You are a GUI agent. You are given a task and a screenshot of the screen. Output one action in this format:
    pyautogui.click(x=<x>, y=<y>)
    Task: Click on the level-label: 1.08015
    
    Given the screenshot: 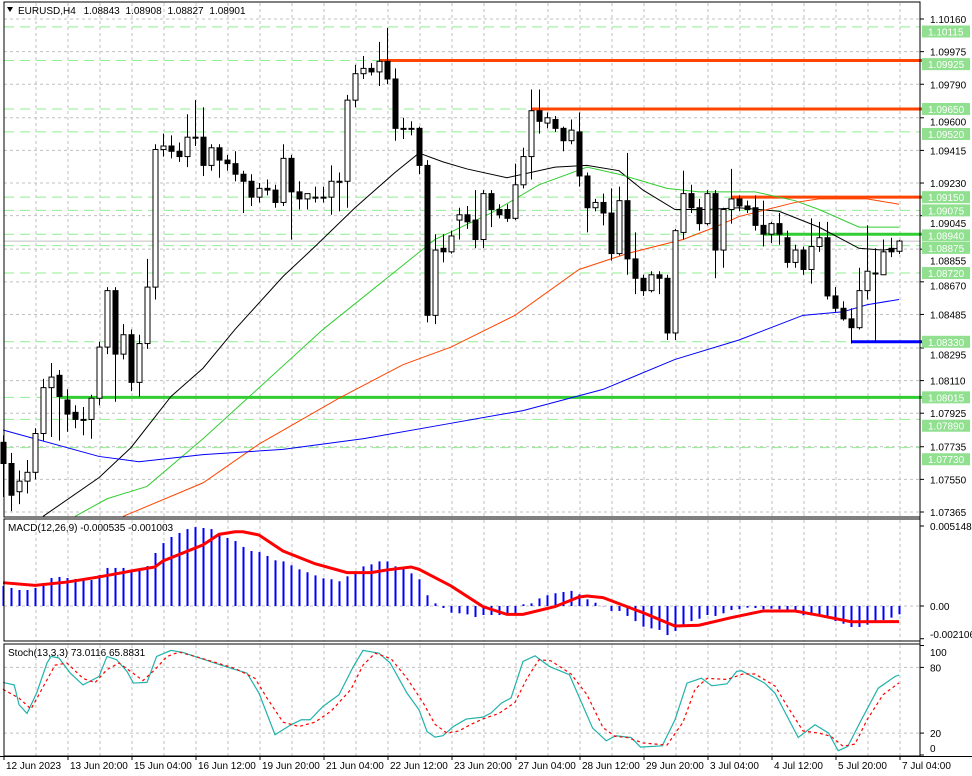 What is the action you would take?
    pyautogui.click(x=946, y=398)
    